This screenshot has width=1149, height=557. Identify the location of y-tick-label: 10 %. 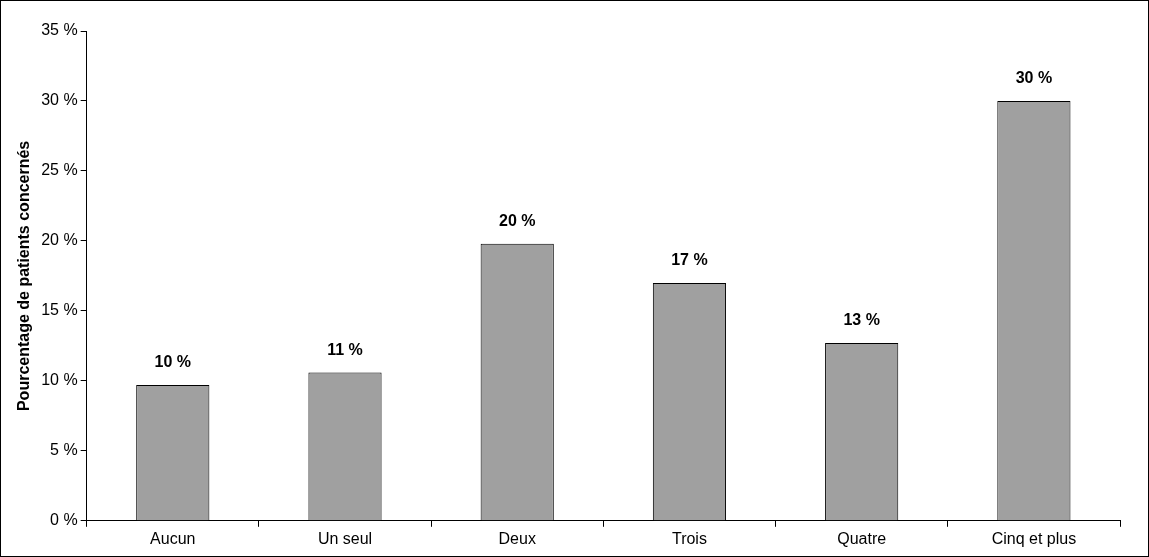
(59, 380).